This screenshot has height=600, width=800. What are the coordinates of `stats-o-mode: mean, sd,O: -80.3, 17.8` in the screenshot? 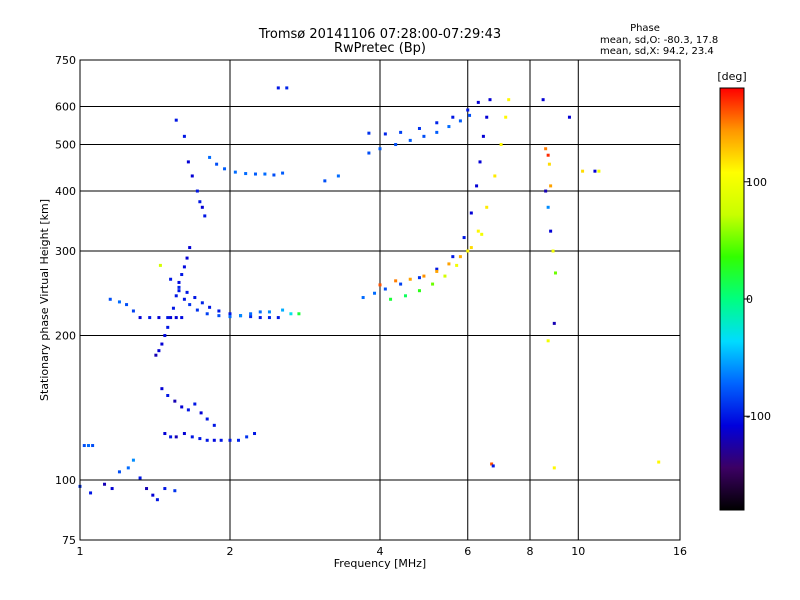 It's located at (659, 40).